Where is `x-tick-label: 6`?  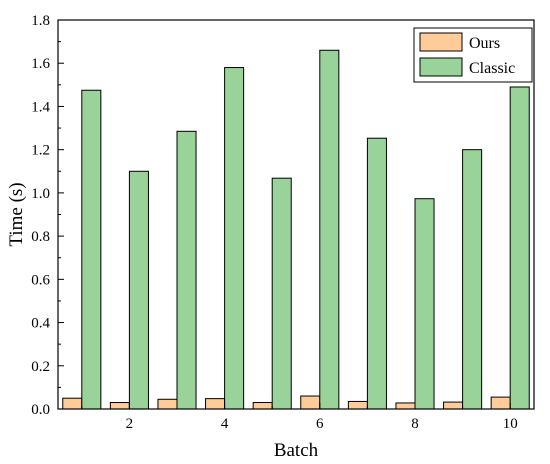 x-tick-label: 6 is located at coordinates (320, 424).